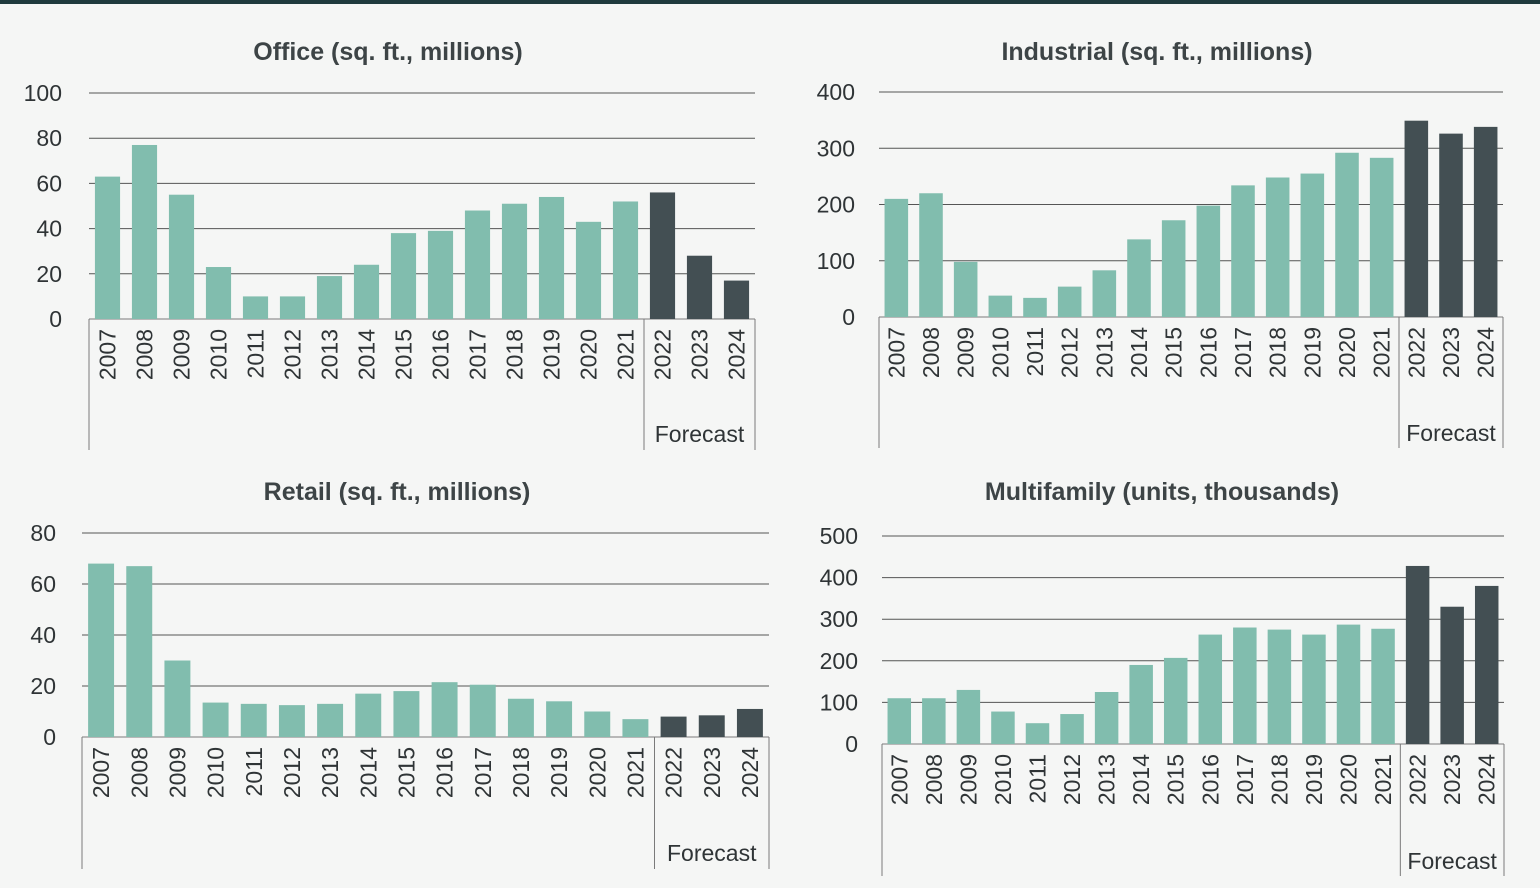 This screenshot has height=888, width=1540. What do you see at coordinates (329, 297) in the screenshot?
I see `bar-office-2013` at bounding box center [329, 297].